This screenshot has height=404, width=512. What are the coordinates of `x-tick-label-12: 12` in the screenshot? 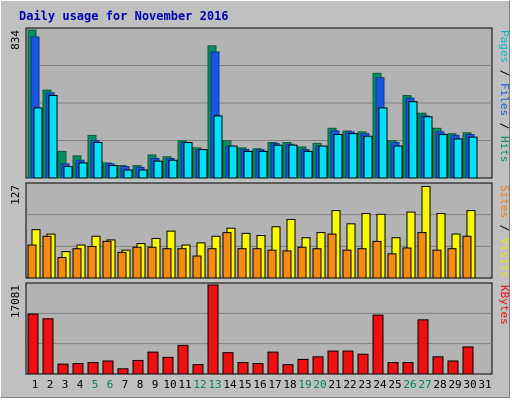 It's located at (199, 384).